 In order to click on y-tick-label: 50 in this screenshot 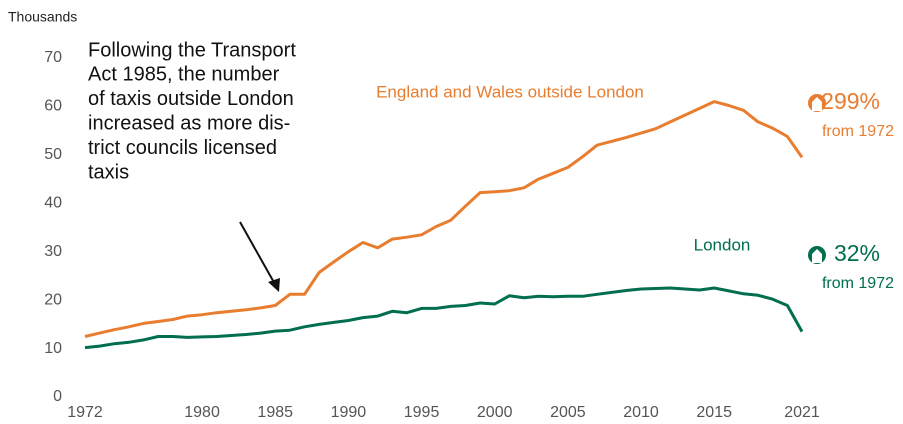, I will do `click(53, 154)`.